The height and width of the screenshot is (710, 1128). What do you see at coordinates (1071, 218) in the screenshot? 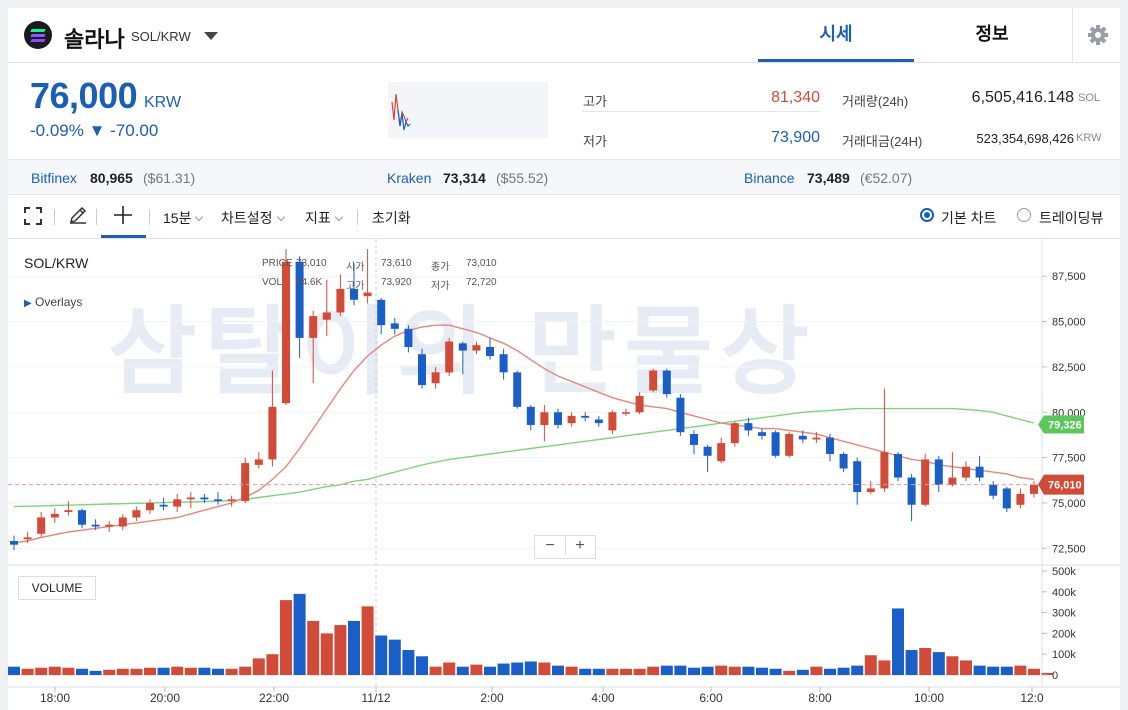
I see `tradingview-label: 트레이딩뷰` at bounding box center [1071, 218].